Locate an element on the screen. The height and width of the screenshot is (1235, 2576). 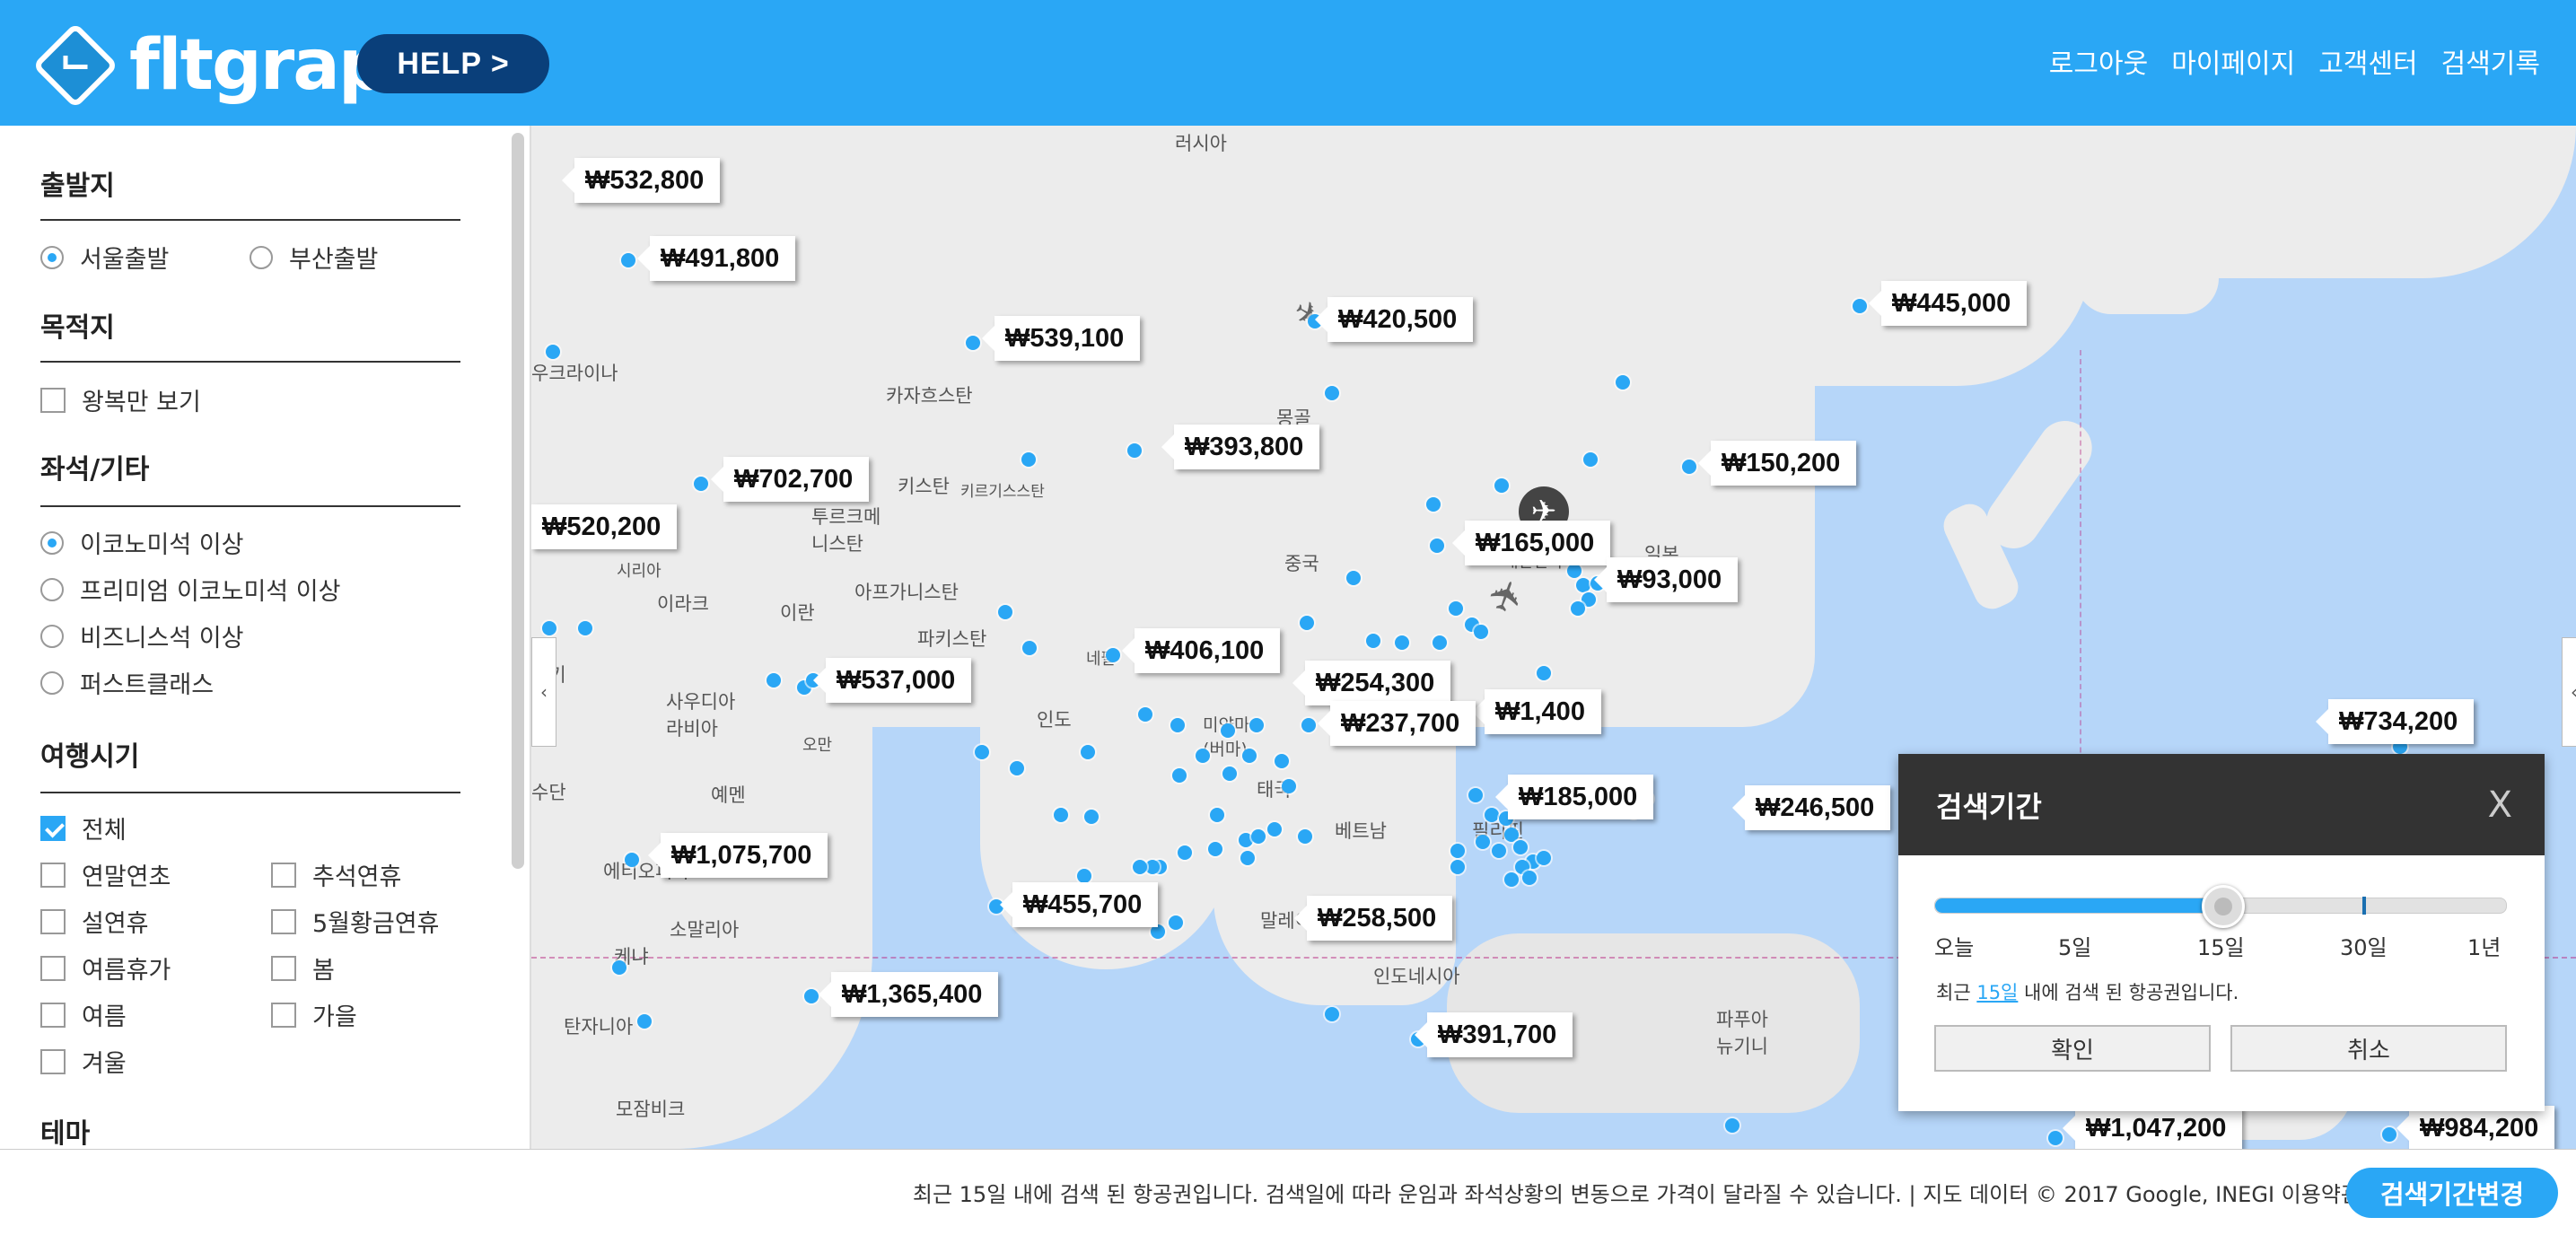
price-tag: ₩455,700 is located at coordinates (1079, 904).